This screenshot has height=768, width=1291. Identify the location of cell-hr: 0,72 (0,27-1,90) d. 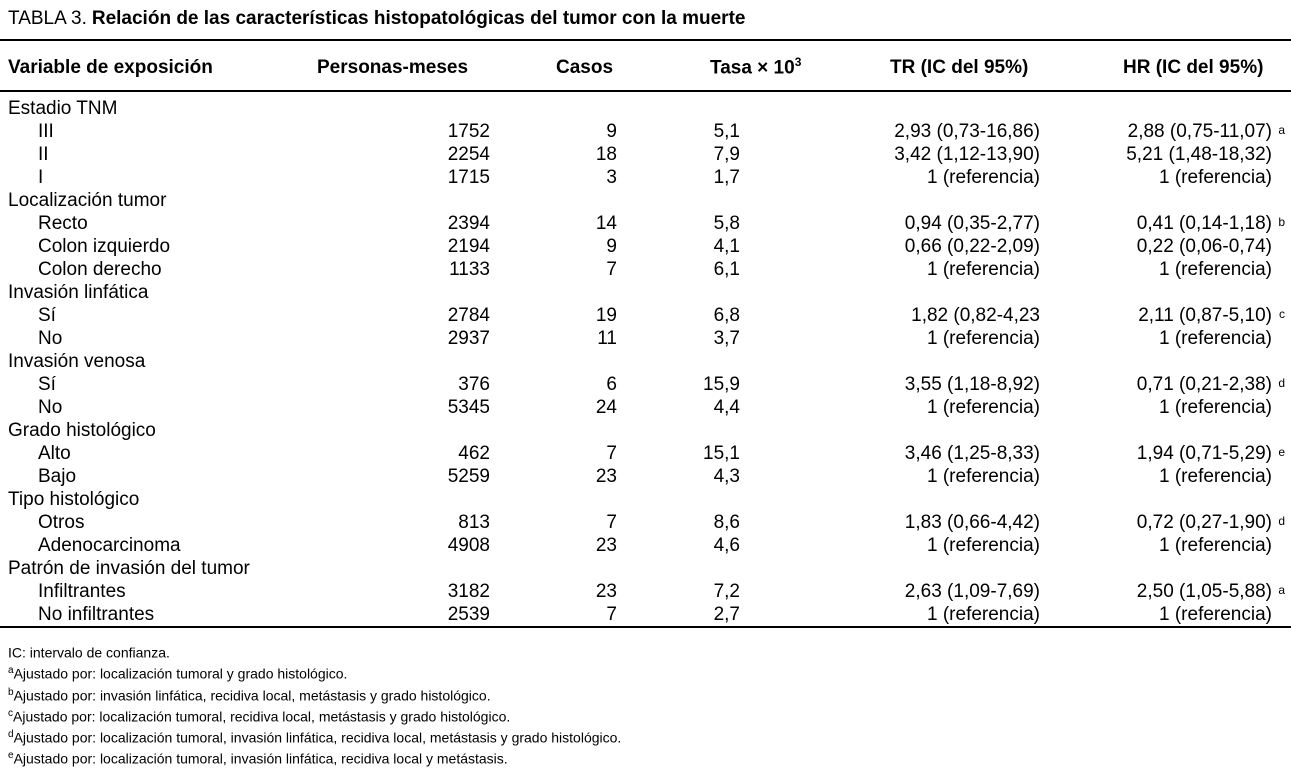
(1169, 522).